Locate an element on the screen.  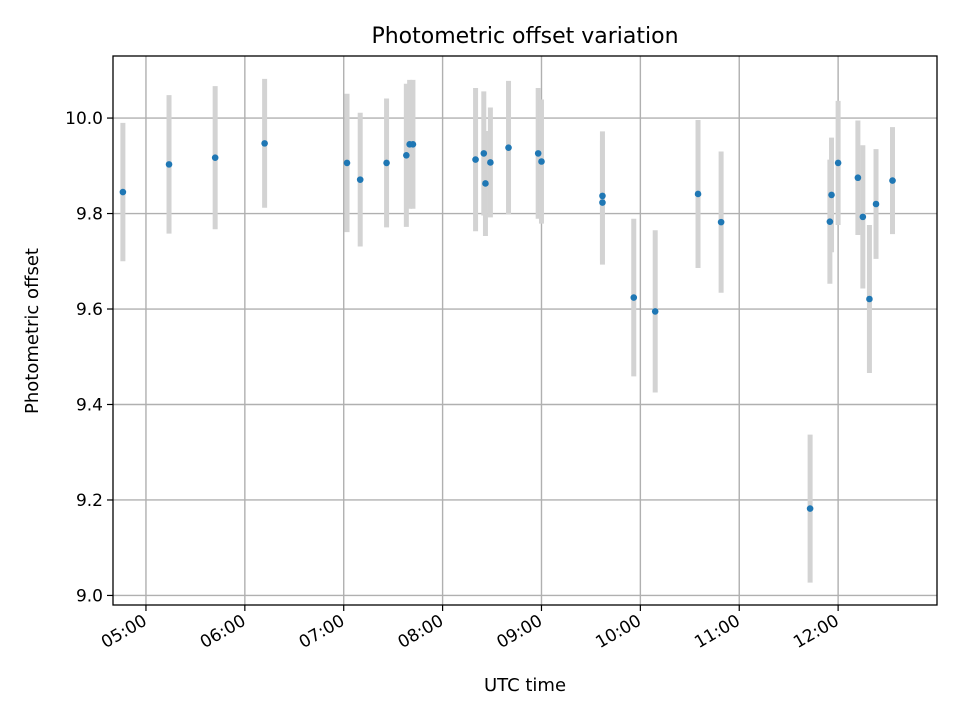
y-tick-label: 9.2 is located at coordinates (89, 501).